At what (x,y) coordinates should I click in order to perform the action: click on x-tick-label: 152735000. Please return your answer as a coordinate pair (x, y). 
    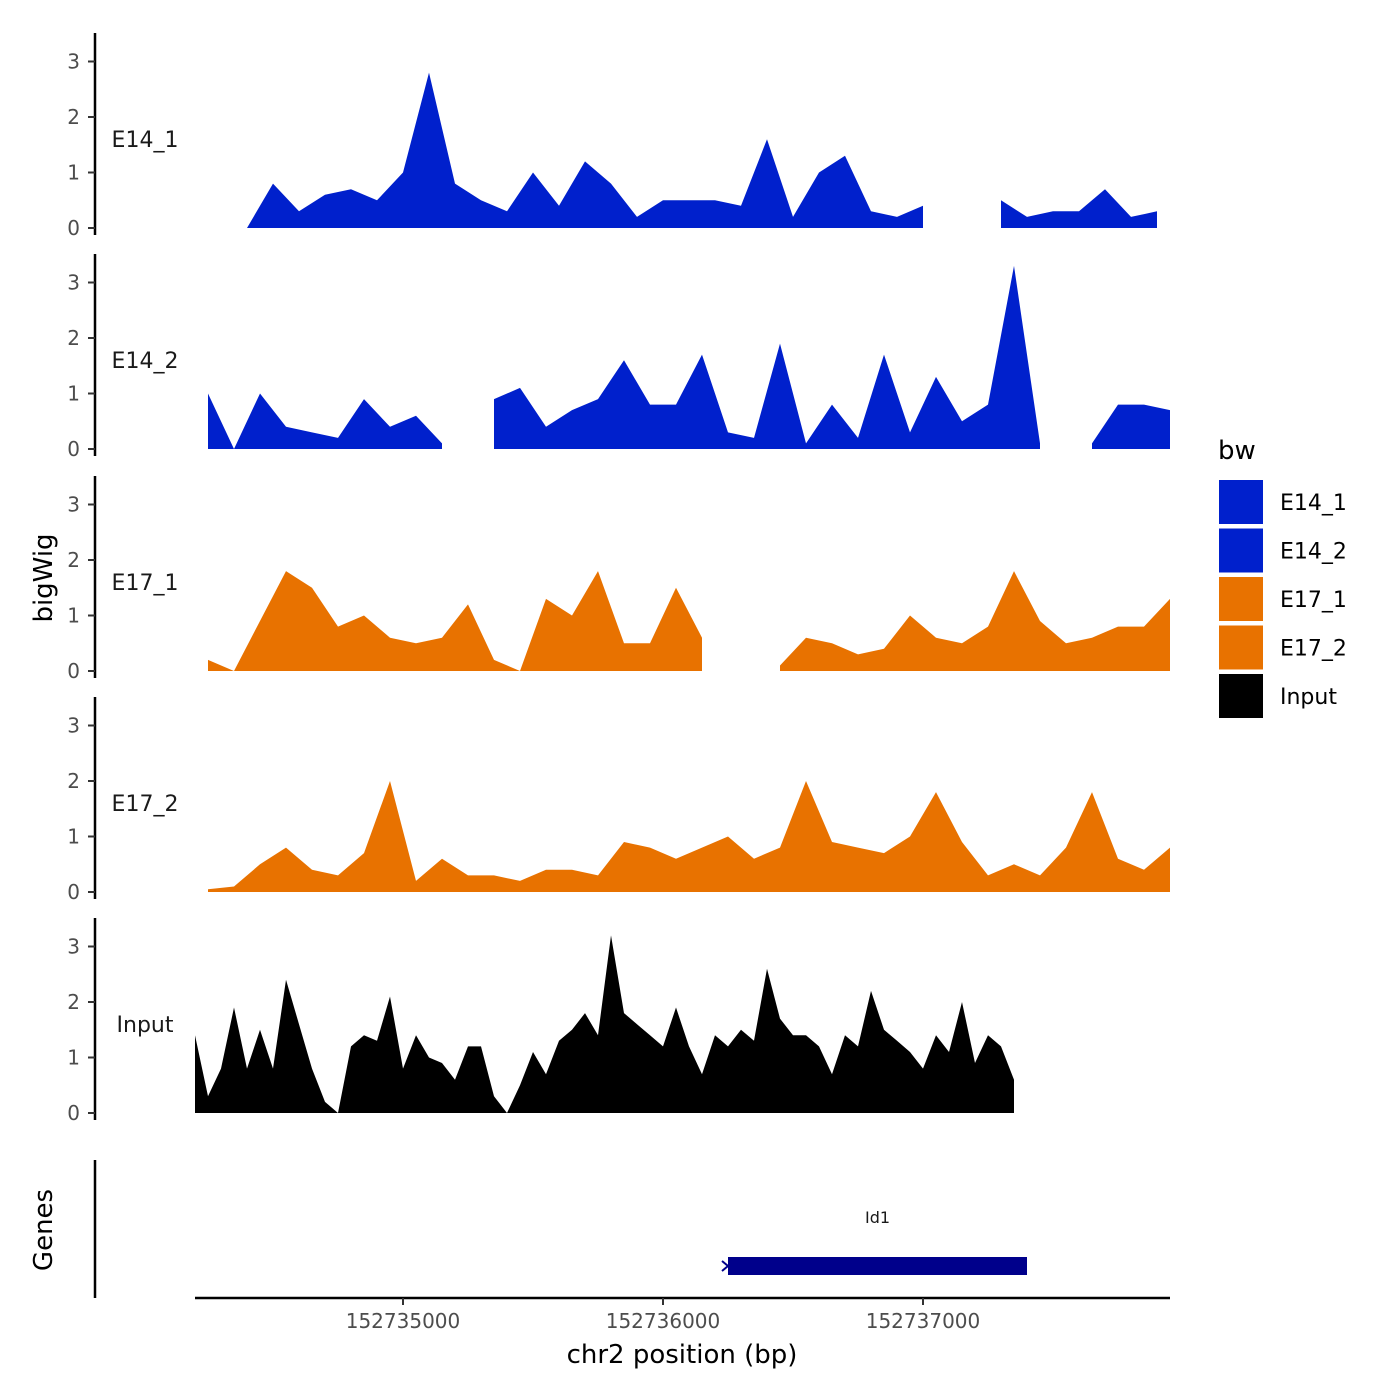
    Looking at the image, I should click on (403, 1321).